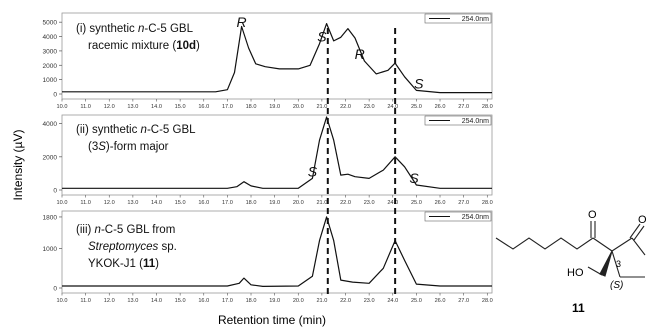 The width and height of the screenshot is (648, 329). Describe the element at coordinates (544, 243) in the screenshot. I see `alkyl-chain` at that location.